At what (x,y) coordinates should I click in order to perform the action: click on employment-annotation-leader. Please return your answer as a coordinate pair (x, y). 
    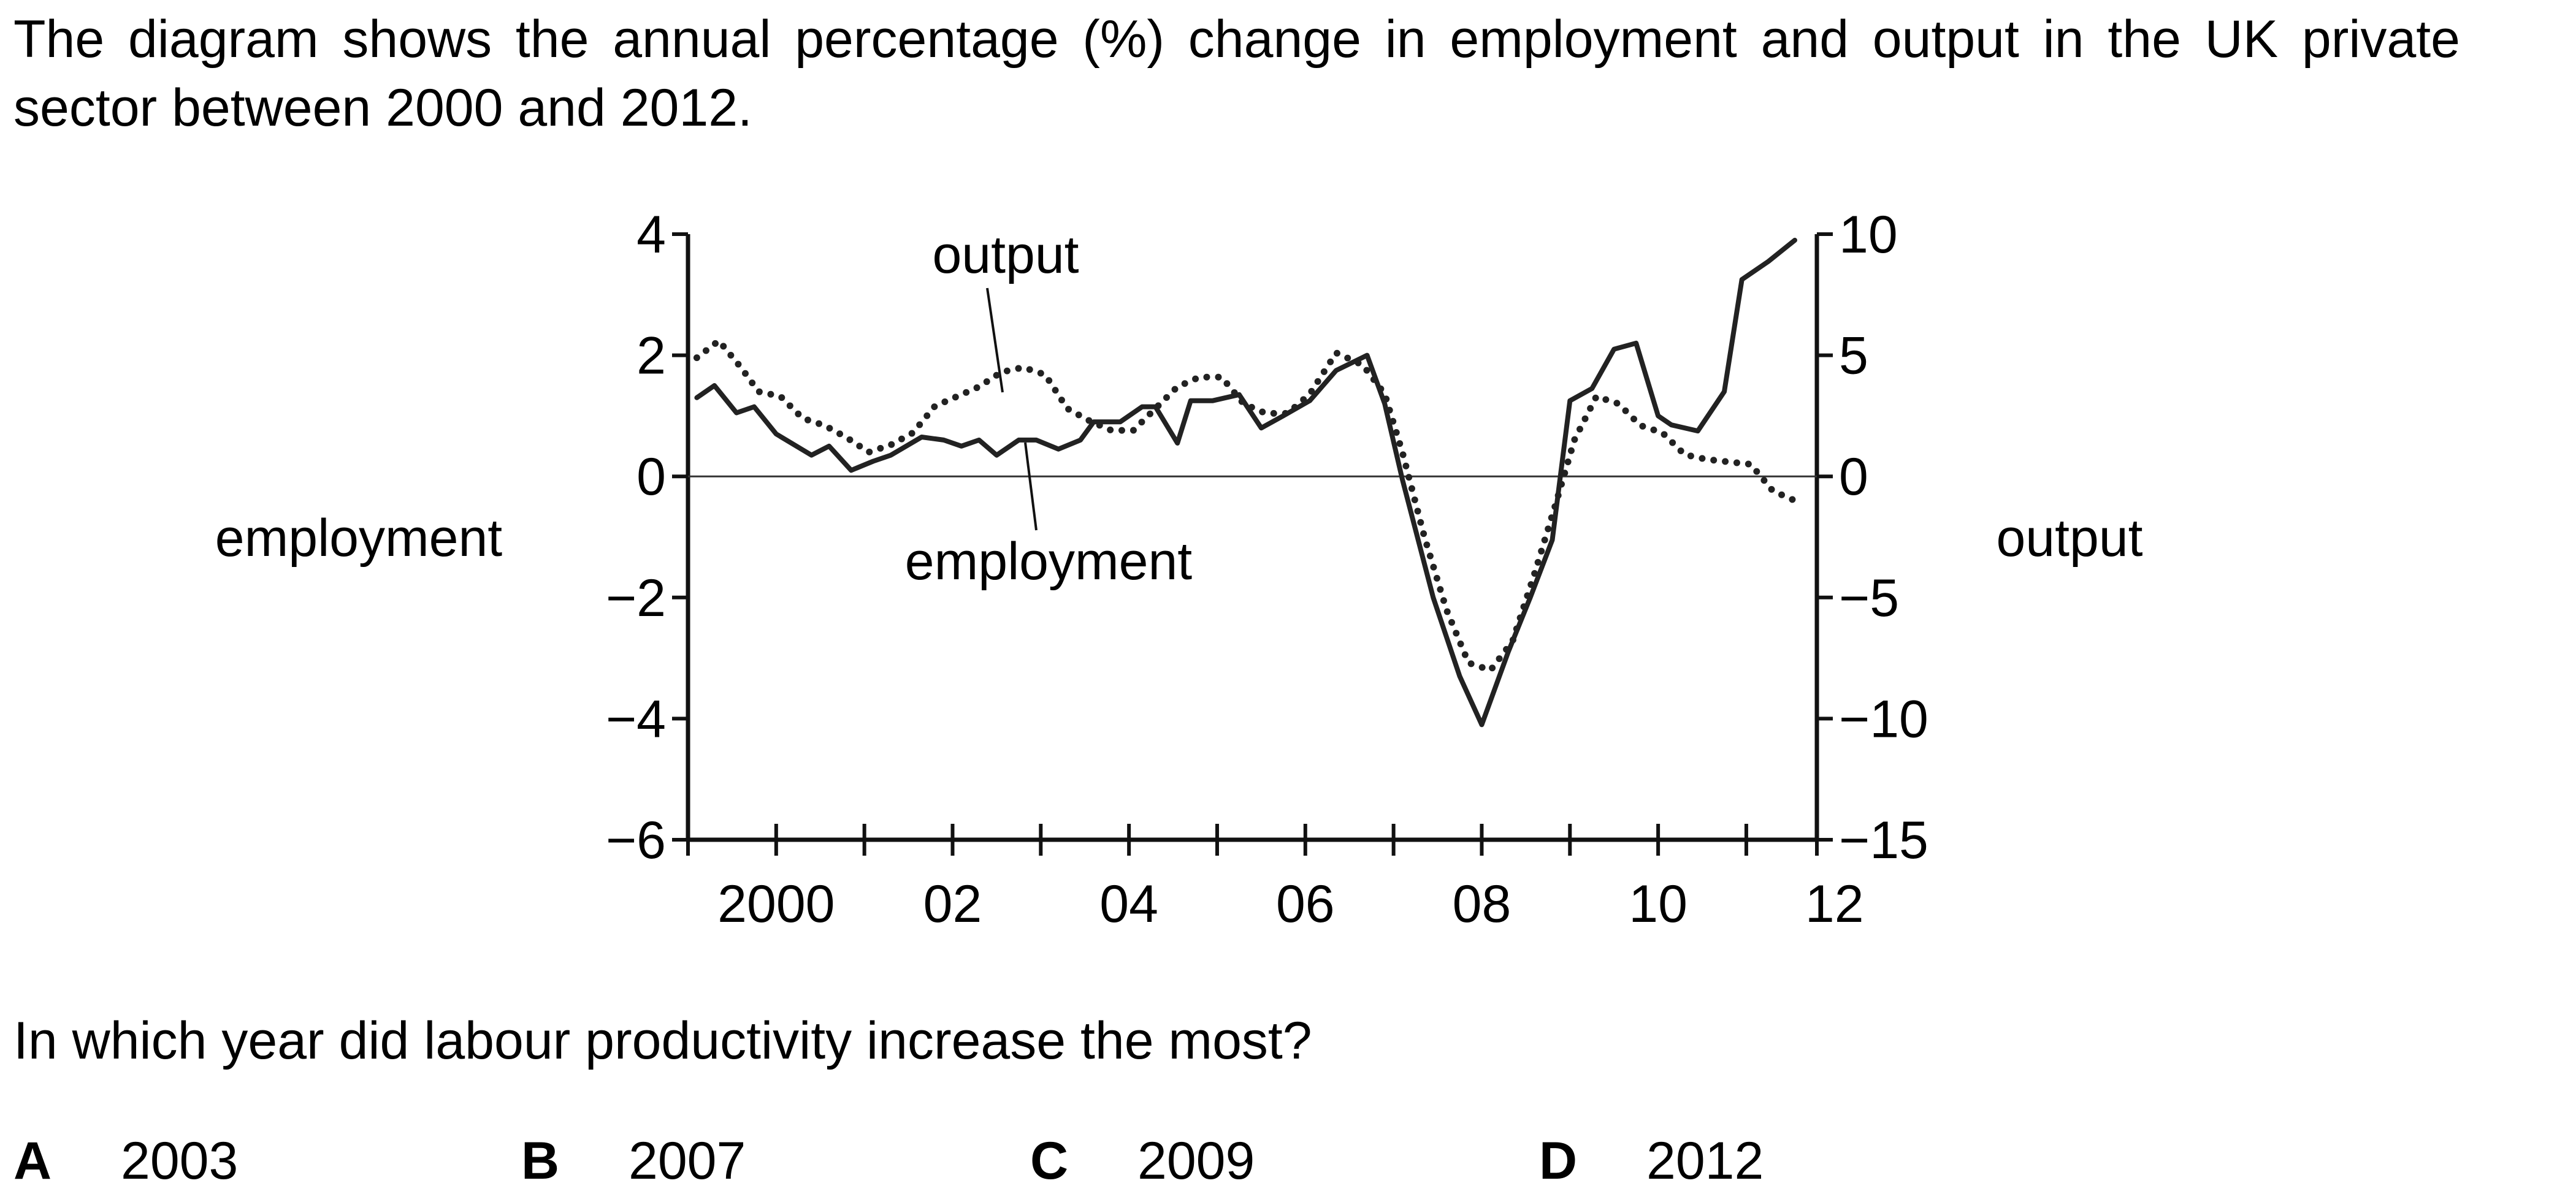
    Looking at the image, I should click on (1031, 487).